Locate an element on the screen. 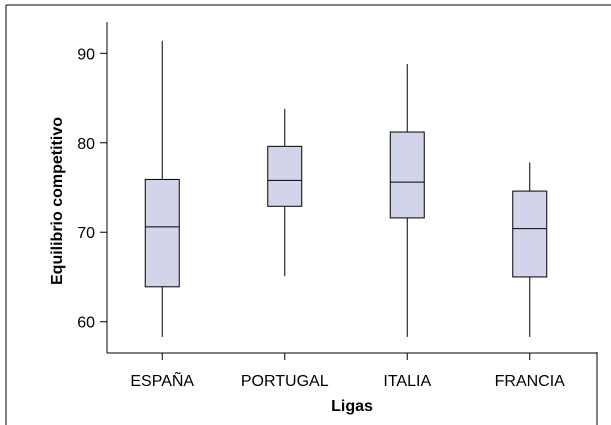  x-tick-label: FRANCIA is located at coordinates (530, 381).